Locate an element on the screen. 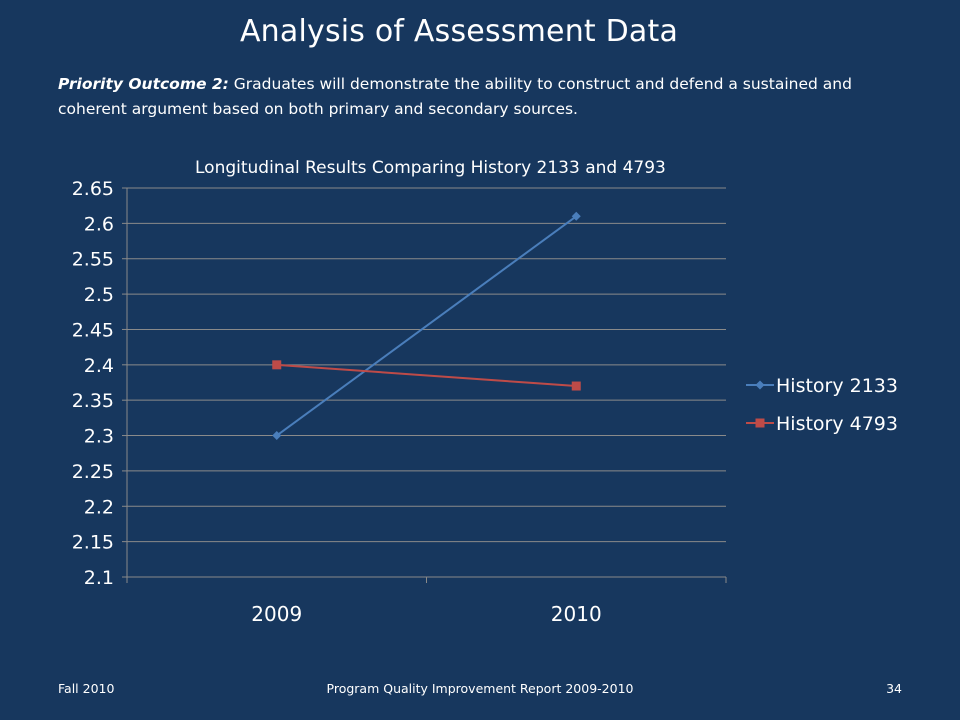 The width and height of the screenshot is (960, 720). y-tick-label: 2.2 is located at coordinates (99, 507).